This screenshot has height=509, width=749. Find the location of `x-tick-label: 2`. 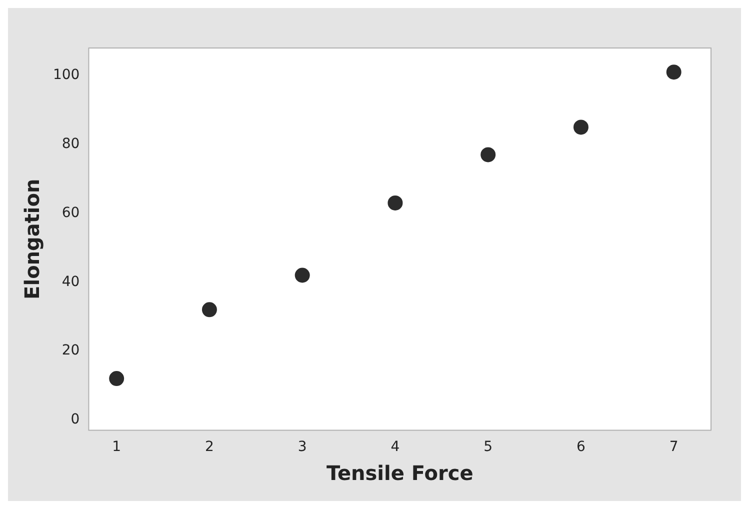

x-tick-label: 2 is located at coordinates (209, 447).